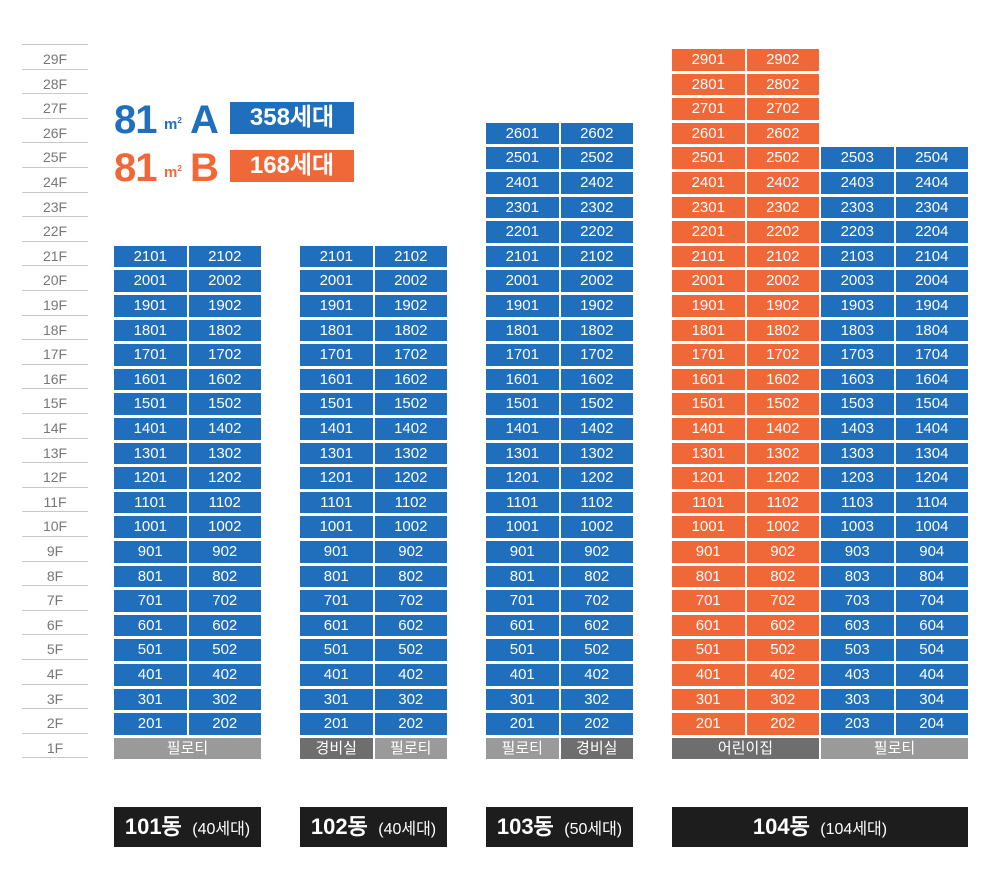 The height and width of the screenshot is (874, 989). I want to click on unit-cell: 1804, so click(931, 330).